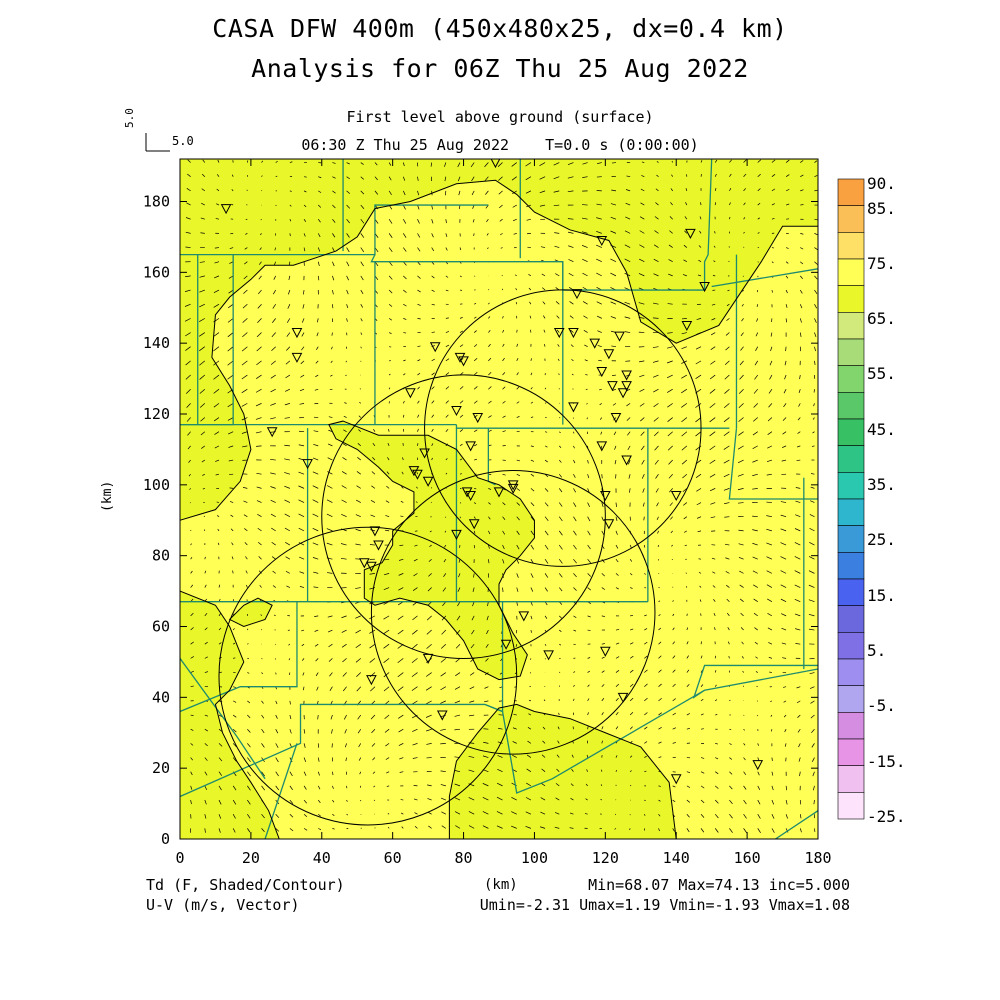 The width and height of the screenshot is (1000, 1000). Describe the element at coordinates (799, 432) in the screenshot. I see `wind-vector-2092` at that location.